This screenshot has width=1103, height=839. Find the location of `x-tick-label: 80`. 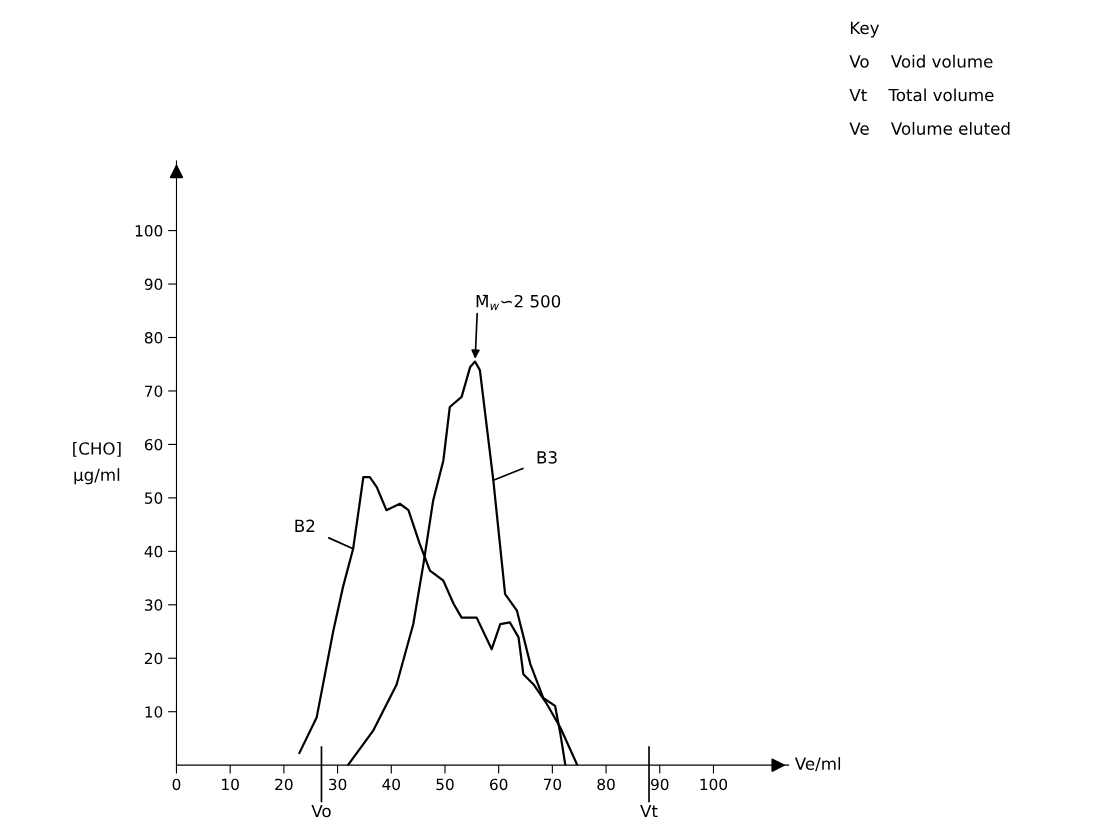

x-tick-label: 80 is located at coordinates (606, 784).